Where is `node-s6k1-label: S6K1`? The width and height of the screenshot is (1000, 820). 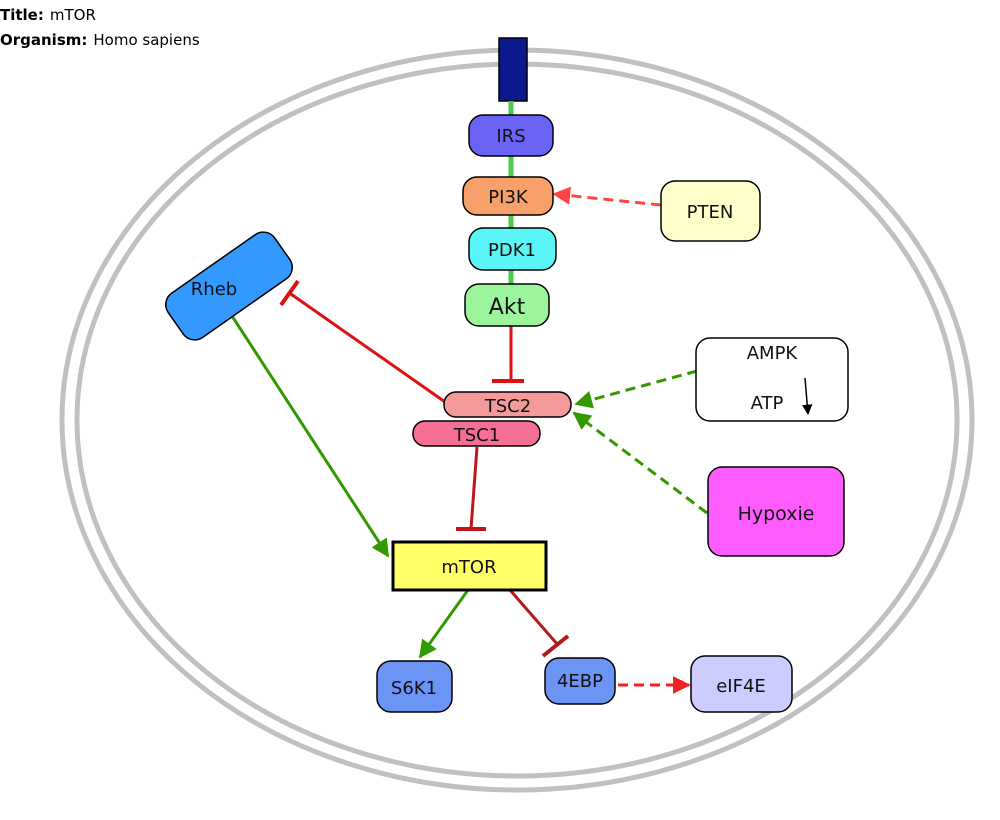 node-s6k1-label: S6K1 is located at coordinates (414, 688).